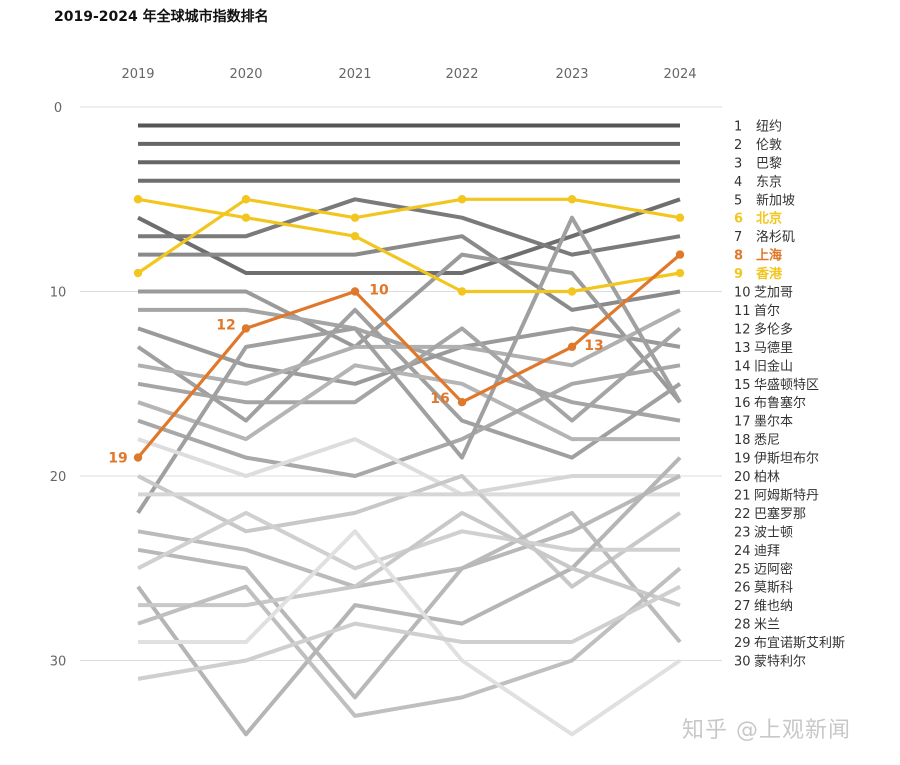 This screenshot has width=900, height=765. What do you see at coordinates (742, 532) in the screenshot?
I see `rank-number: 23` at bounding box center [742, 532].